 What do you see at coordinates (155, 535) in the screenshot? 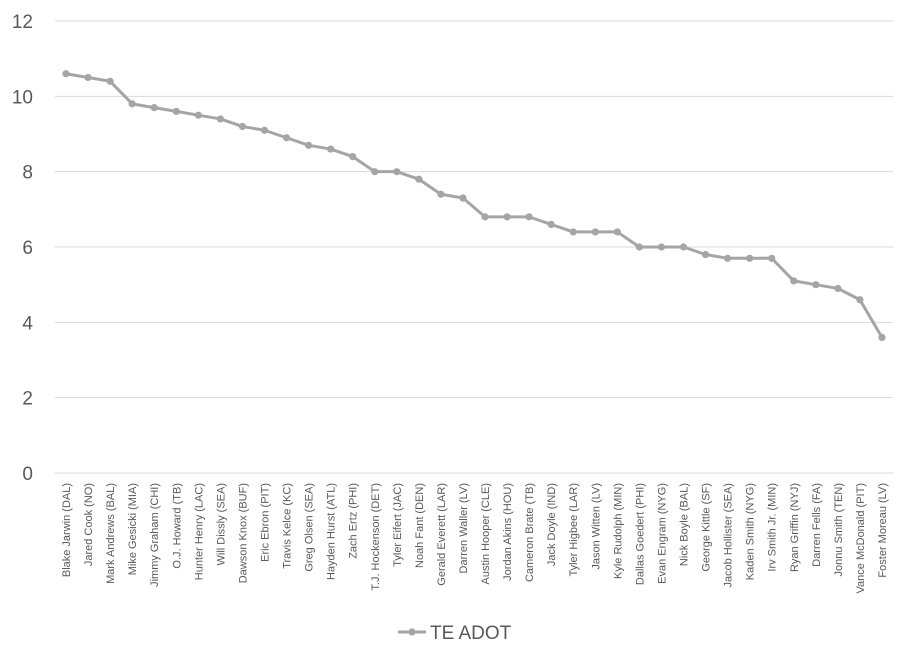
I see `x-tick-label: Jimmy Graham (CHI)` at bounding box center [155, 535].